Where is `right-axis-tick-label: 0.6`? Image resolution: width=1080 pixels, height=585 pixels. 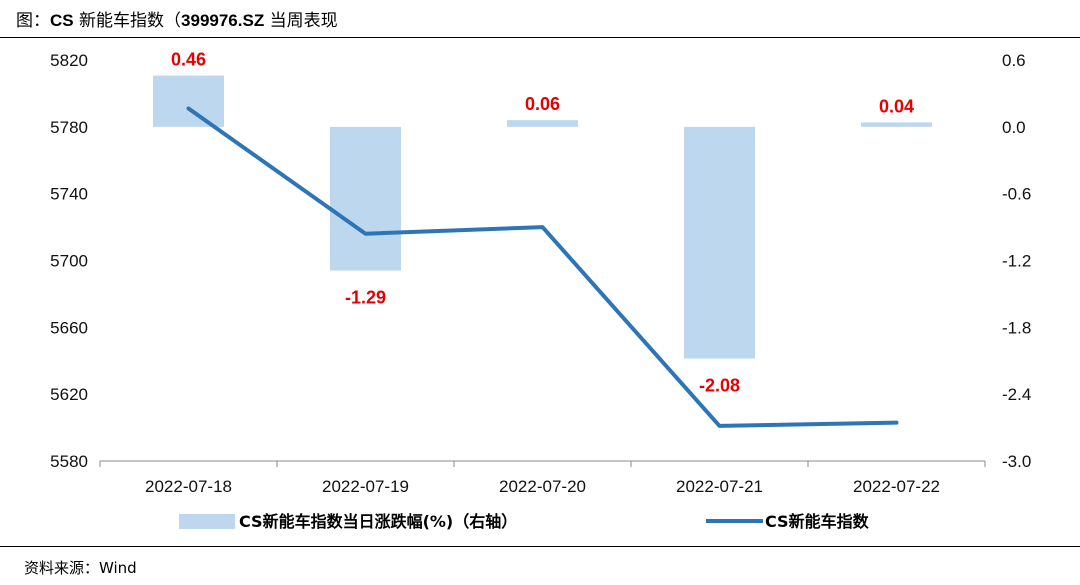 right-axis-tick-label: 0.6 is located at coordinates (1014, 60).